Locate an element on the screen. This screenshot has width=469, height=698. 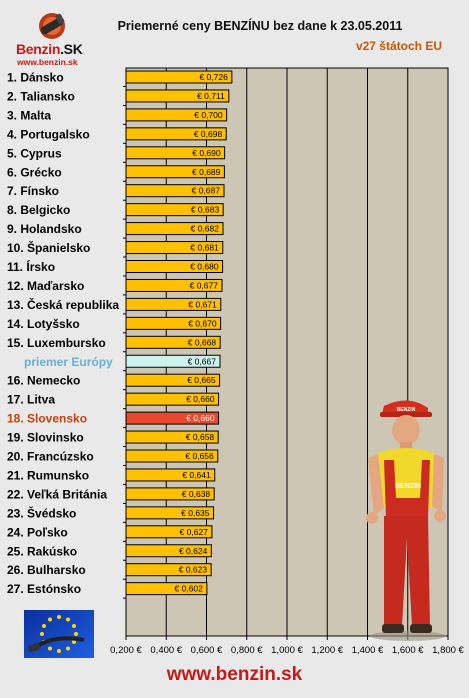
logo-brand-suffix: .SK is located at coordinates (71, 49).